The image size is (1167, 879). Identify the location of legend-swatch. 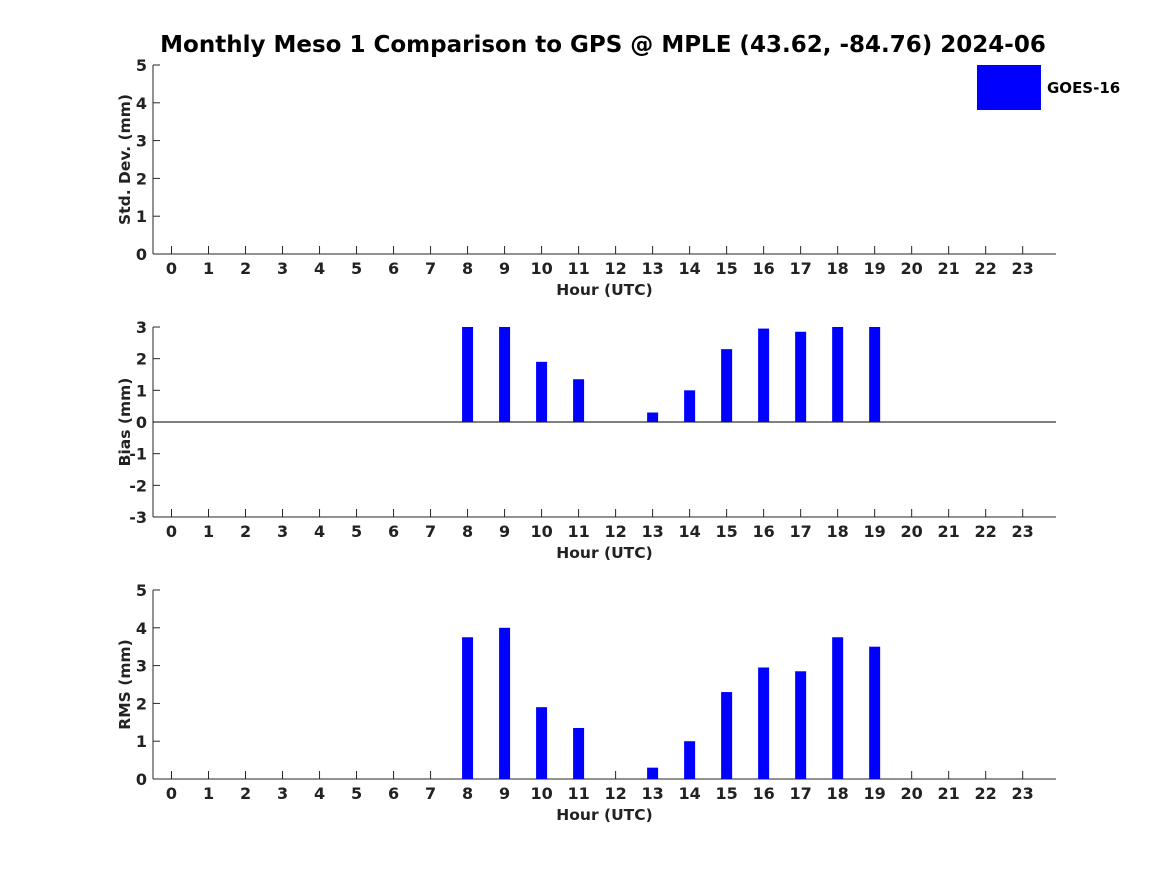
(1009, 87).